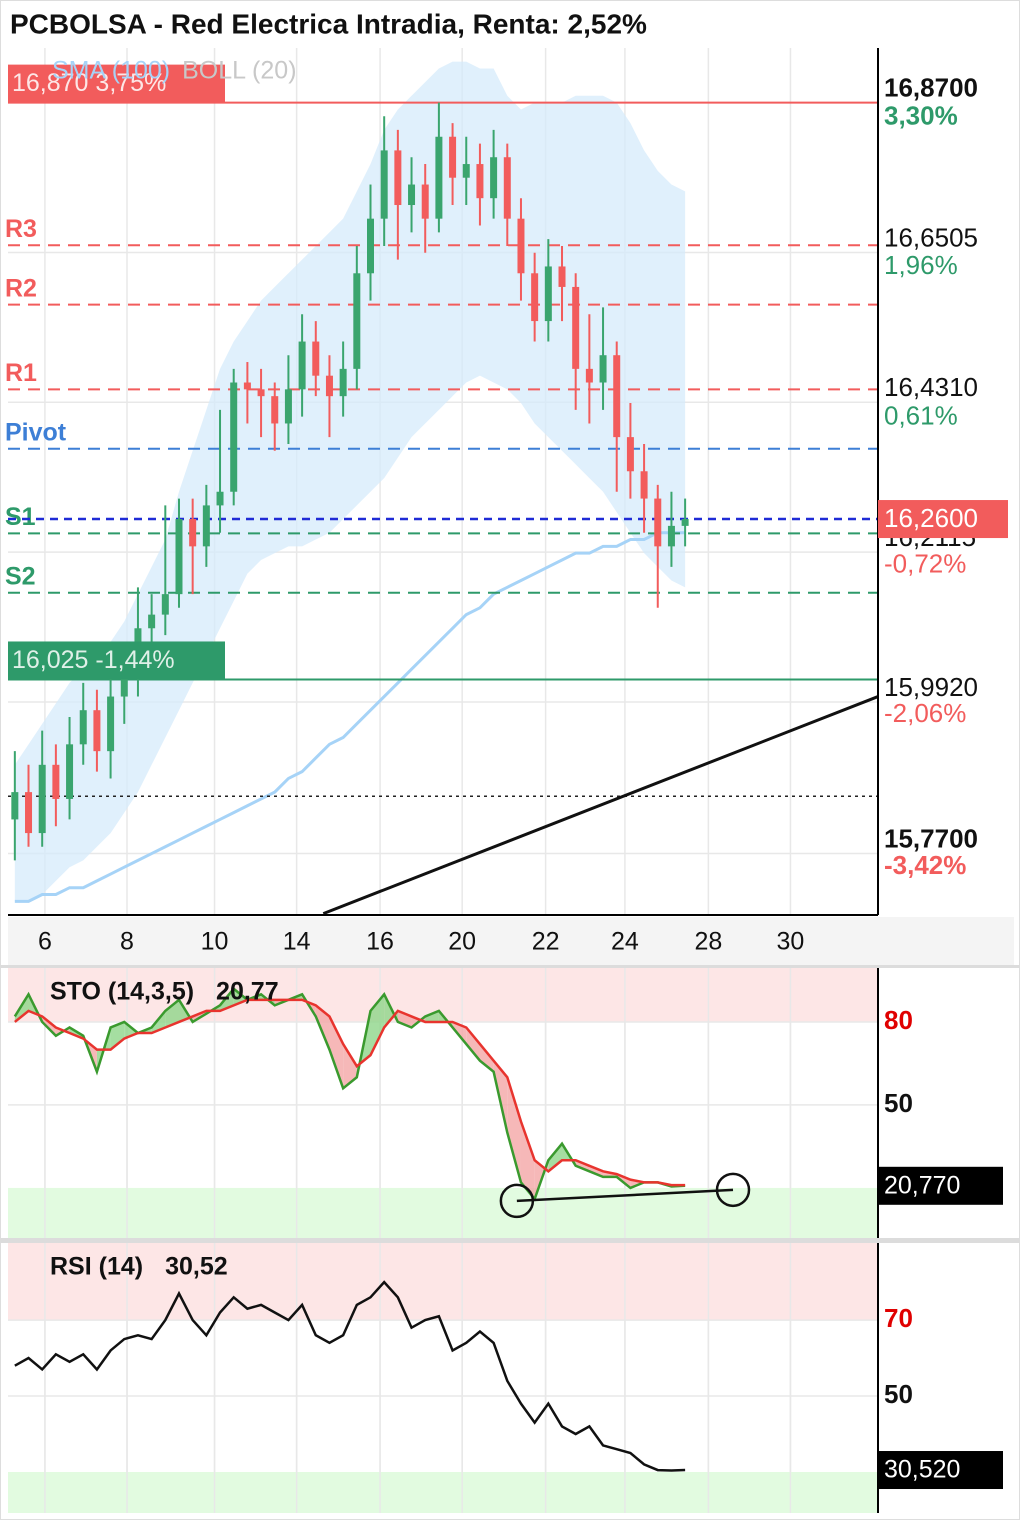  I want to click on x-tick-label: 16, so click(380, 942).